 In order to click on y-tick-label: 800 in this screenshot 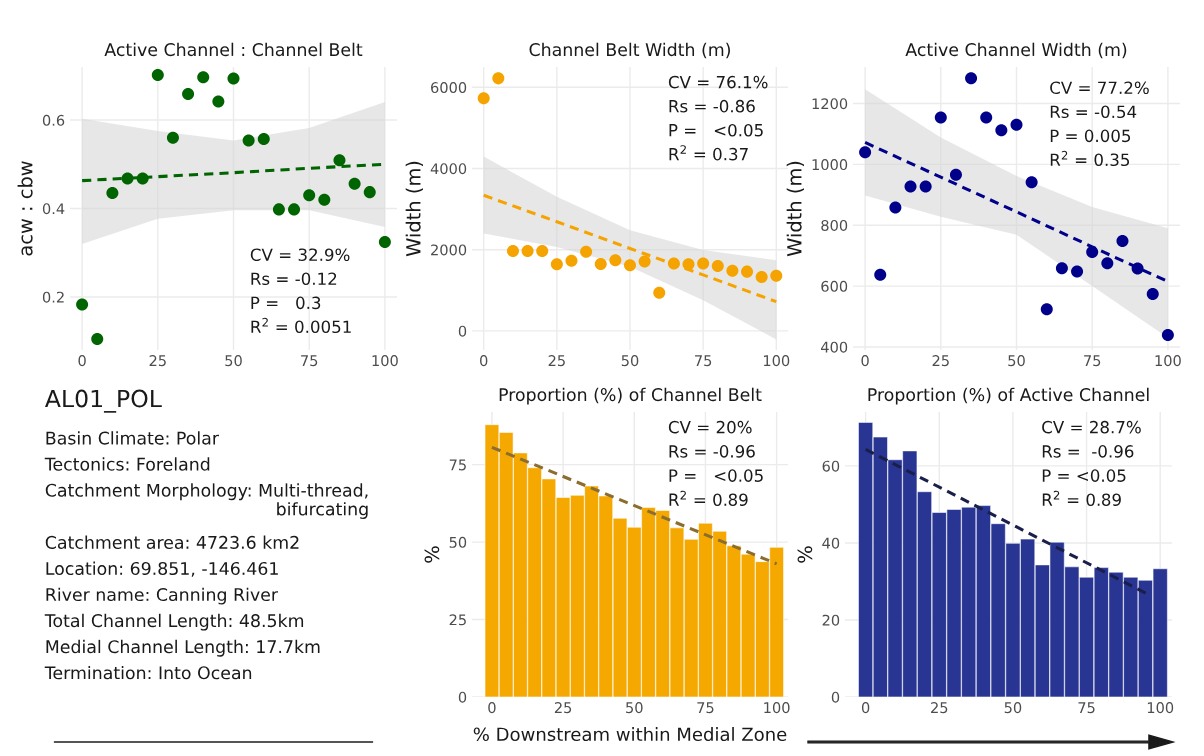, I will do `click(834, 225)`.